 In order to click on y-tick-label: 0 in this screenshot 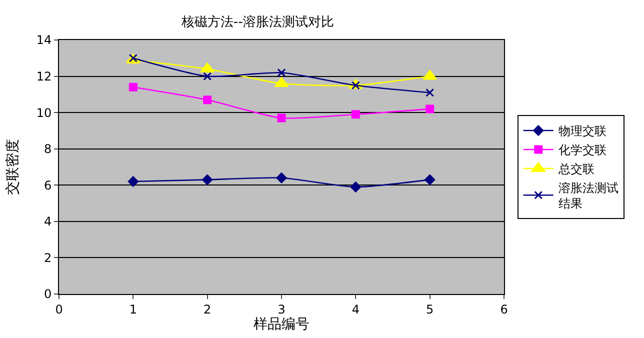, I will do `click(48, 294)`.